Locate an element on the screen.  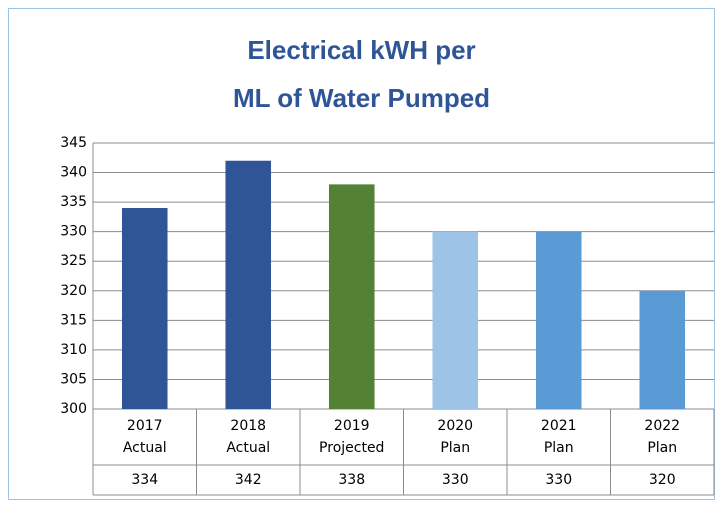
table-value: 342 is located at coordinates (249, 480).